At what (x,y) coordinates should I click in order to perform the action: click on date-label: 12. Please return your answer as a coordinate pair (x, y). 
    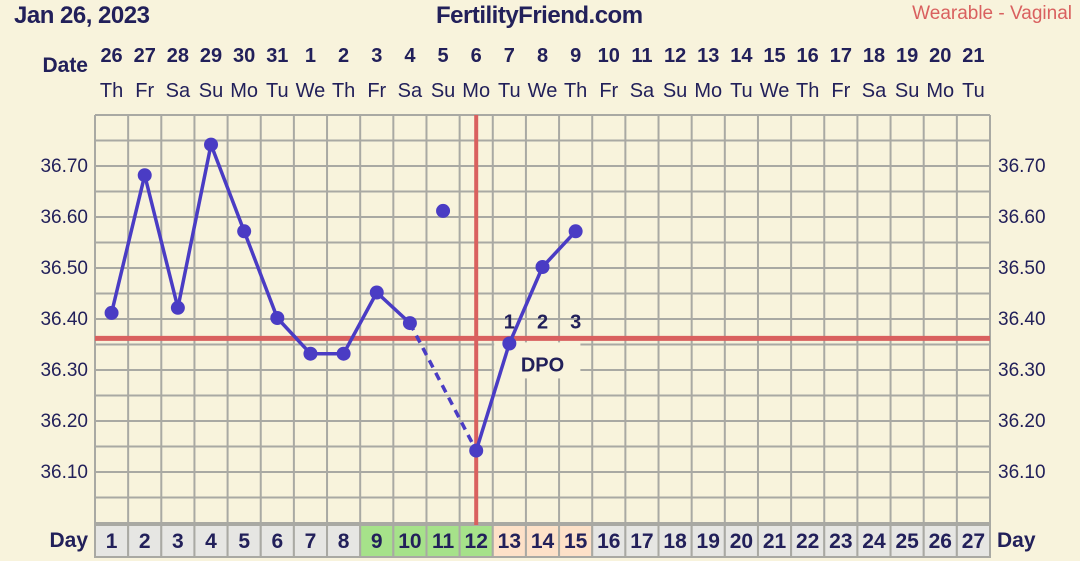
    Looking at the image, I should click on (675, 56).